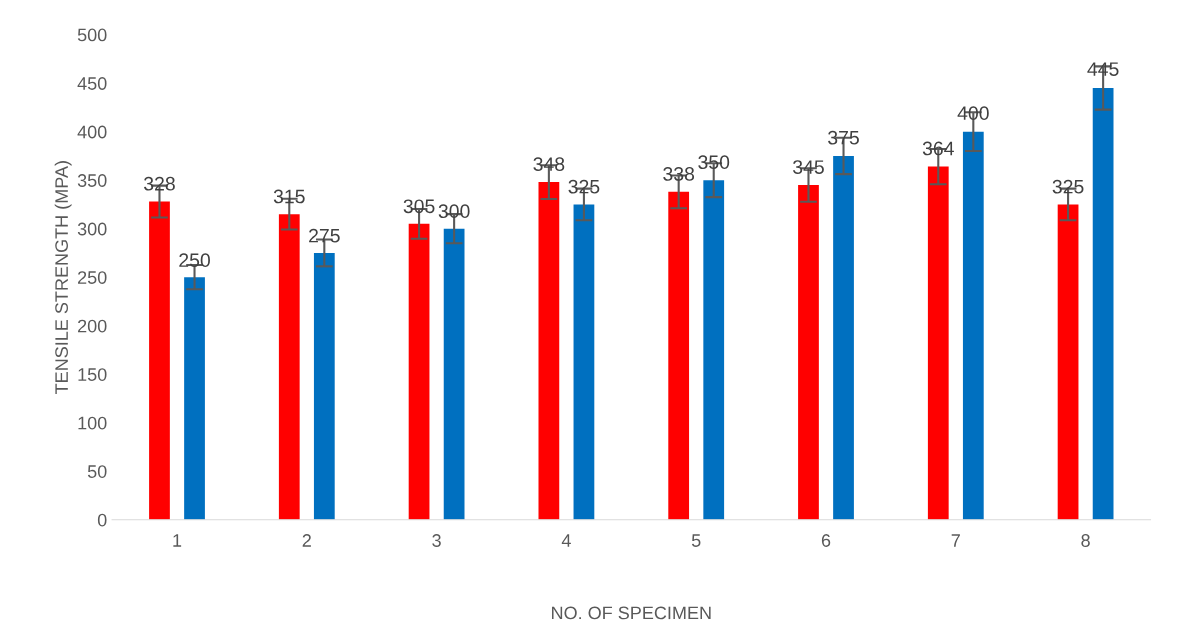 The width and height of the screenshot is (1180, 630). What do you see at coordinates (159, 183) in the screenshot?
I see `data-label: 328` at bounding box center [159, 183].